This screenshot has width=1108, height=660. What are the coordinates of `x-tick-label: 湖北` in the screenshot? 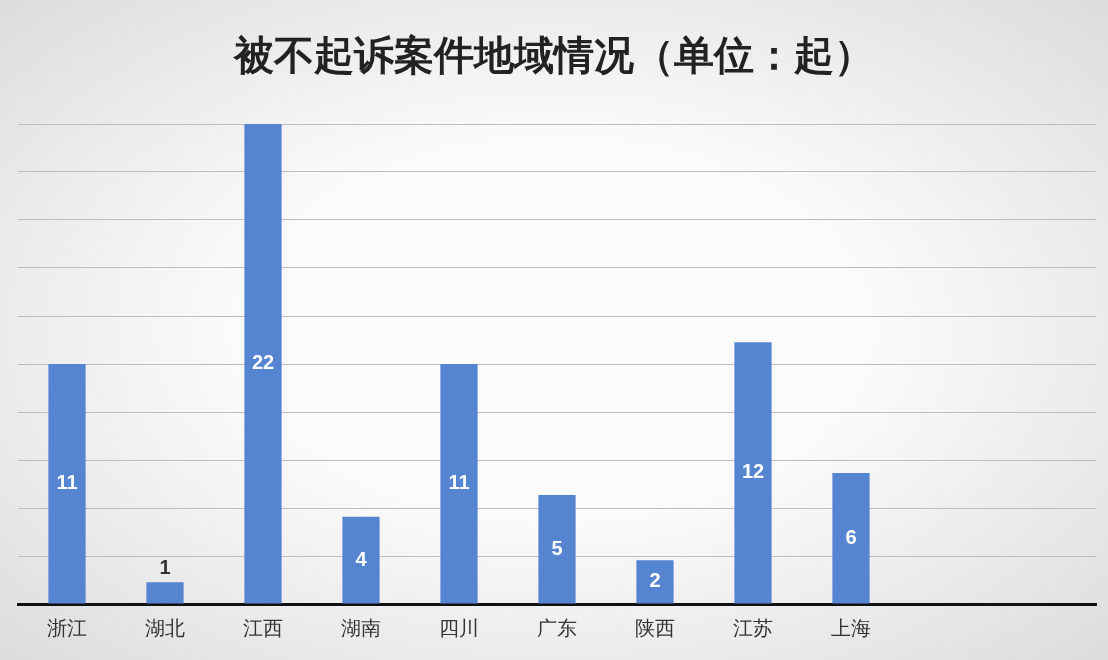 It's located at (165, 628).